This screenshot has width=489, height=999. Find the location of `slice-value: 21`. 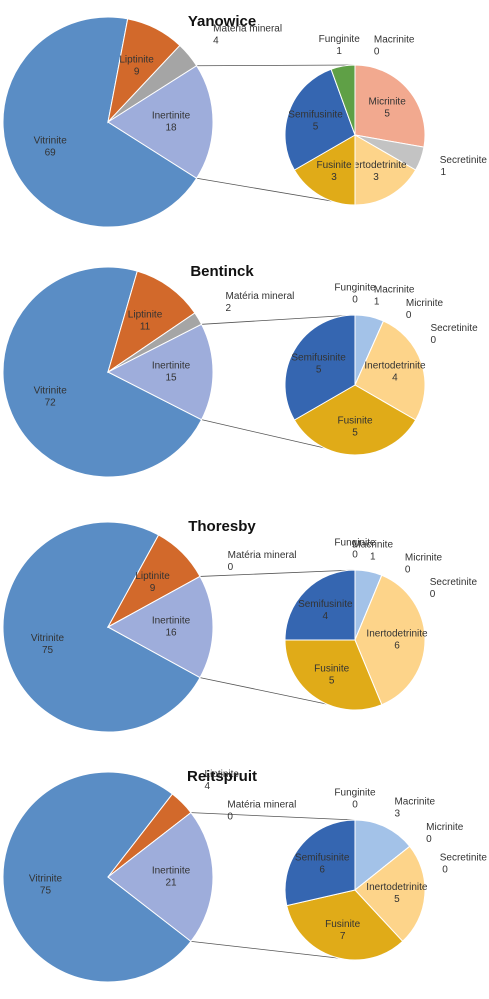

slice-value: 21 is located at coordinates (171, 883).